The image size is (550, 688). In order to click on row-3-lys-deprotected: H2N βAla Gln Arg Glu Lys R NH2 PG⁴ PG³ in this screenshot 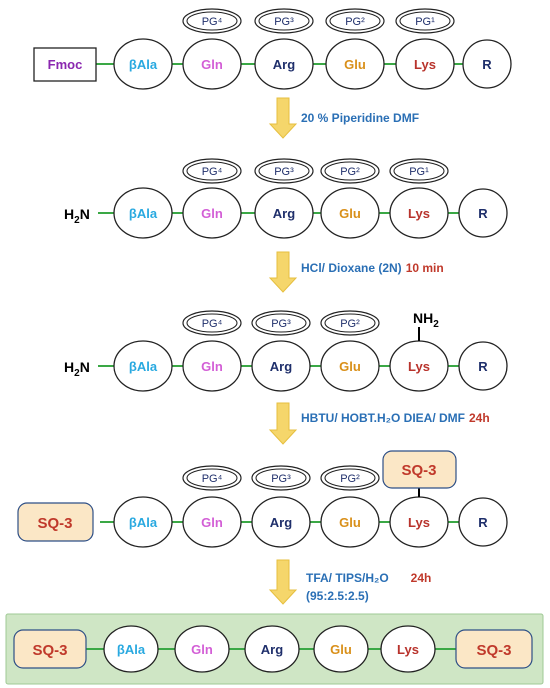, I will do `click(286, 351)`.